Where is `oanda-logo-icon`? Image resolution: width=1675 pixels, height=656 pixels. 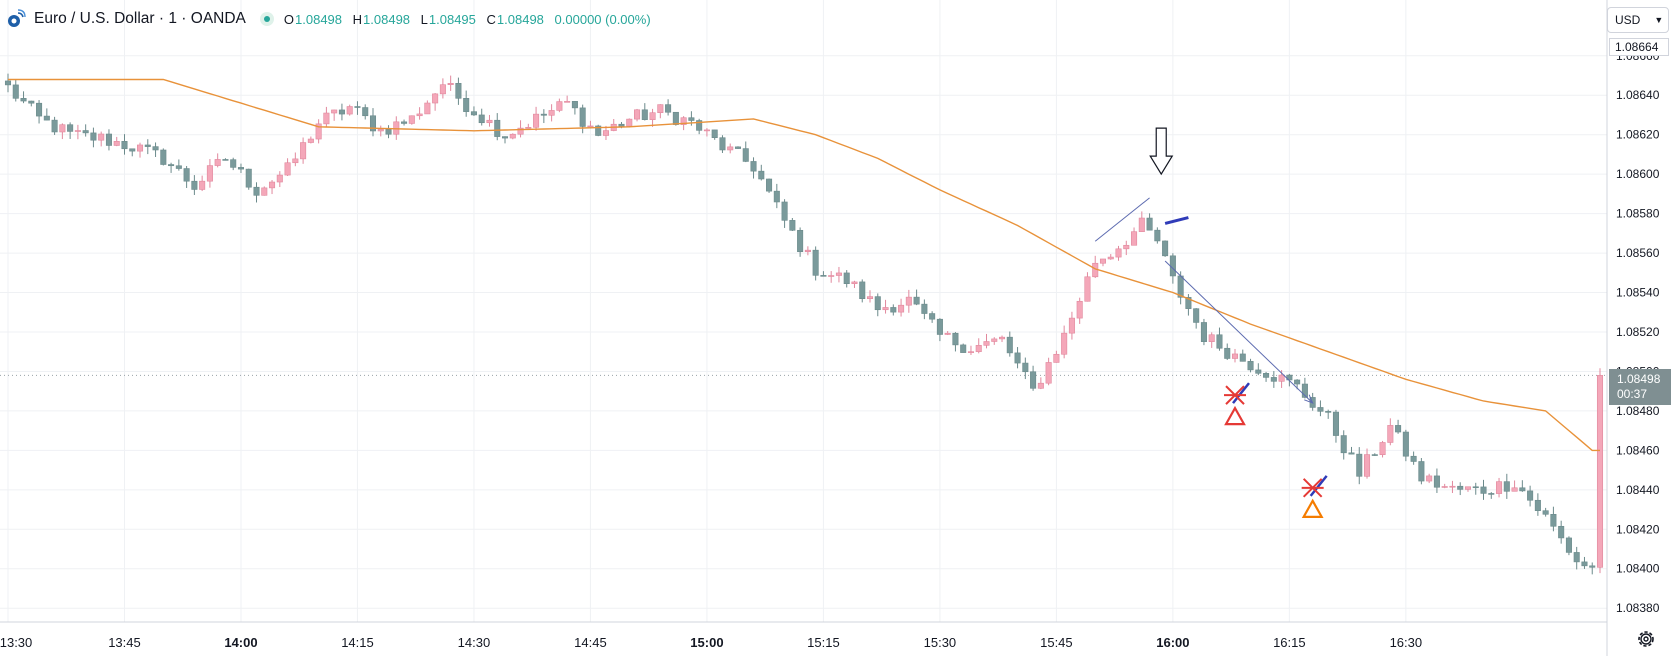 oanda-logo-icon is located at coordinates (17, 18).